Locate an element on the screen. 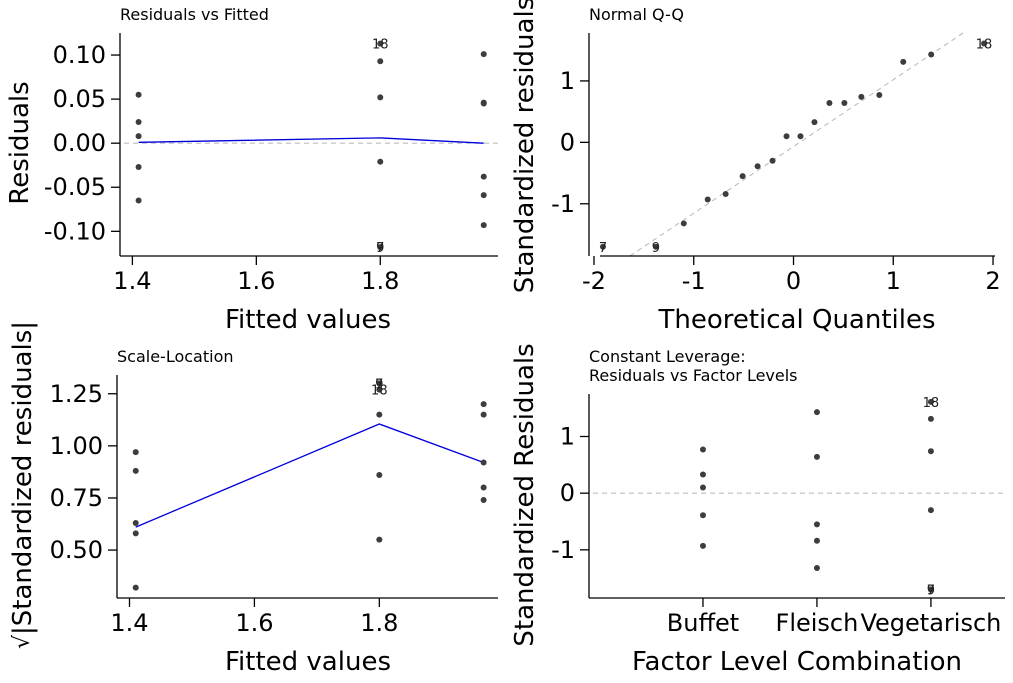 Image resolution: width=1013 pixels, height=683 pixels. y-axis-label: Standardized Residuals is located at coordinates (525, 494).